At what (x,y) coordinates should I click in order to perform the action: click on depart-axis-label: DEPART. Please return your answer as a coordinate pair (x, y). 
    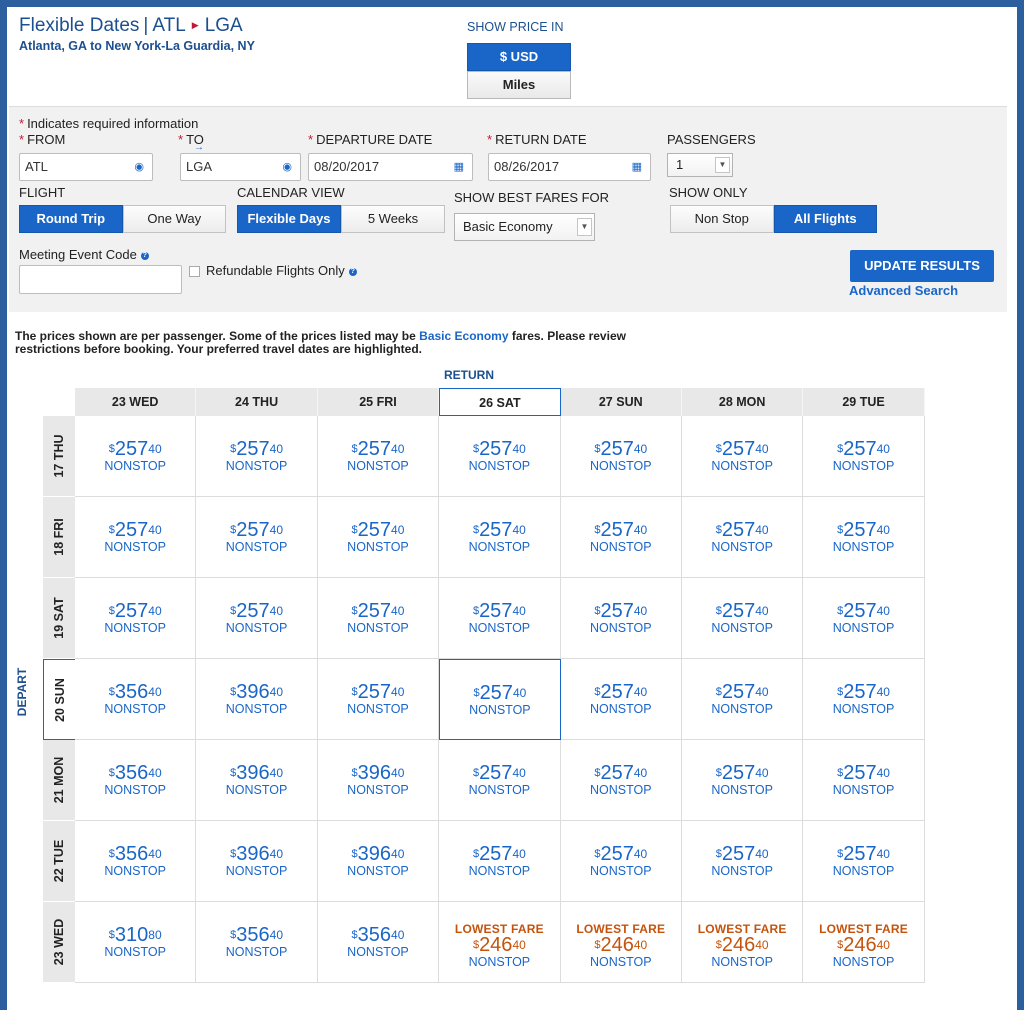
    Looking at the image, I should click on (22, 692).